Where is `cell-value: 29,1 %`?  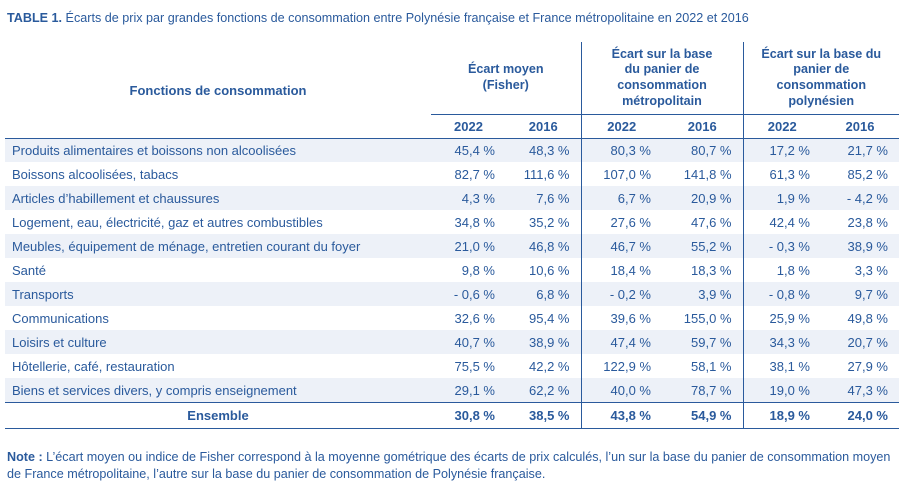
cell-value: 29,1 % is located at coordinates (474, 390).